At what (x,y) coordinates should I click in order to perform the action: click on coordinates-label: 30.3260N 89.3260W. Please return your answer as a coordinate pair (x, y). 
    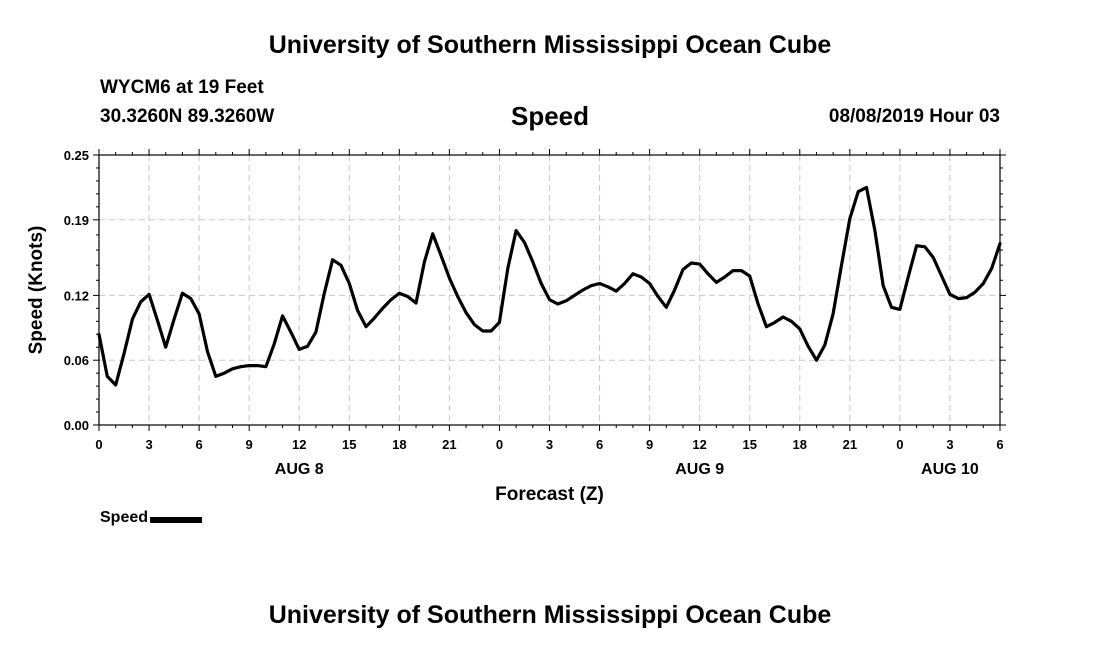
    Looking at the image, I should click on (187, 116).